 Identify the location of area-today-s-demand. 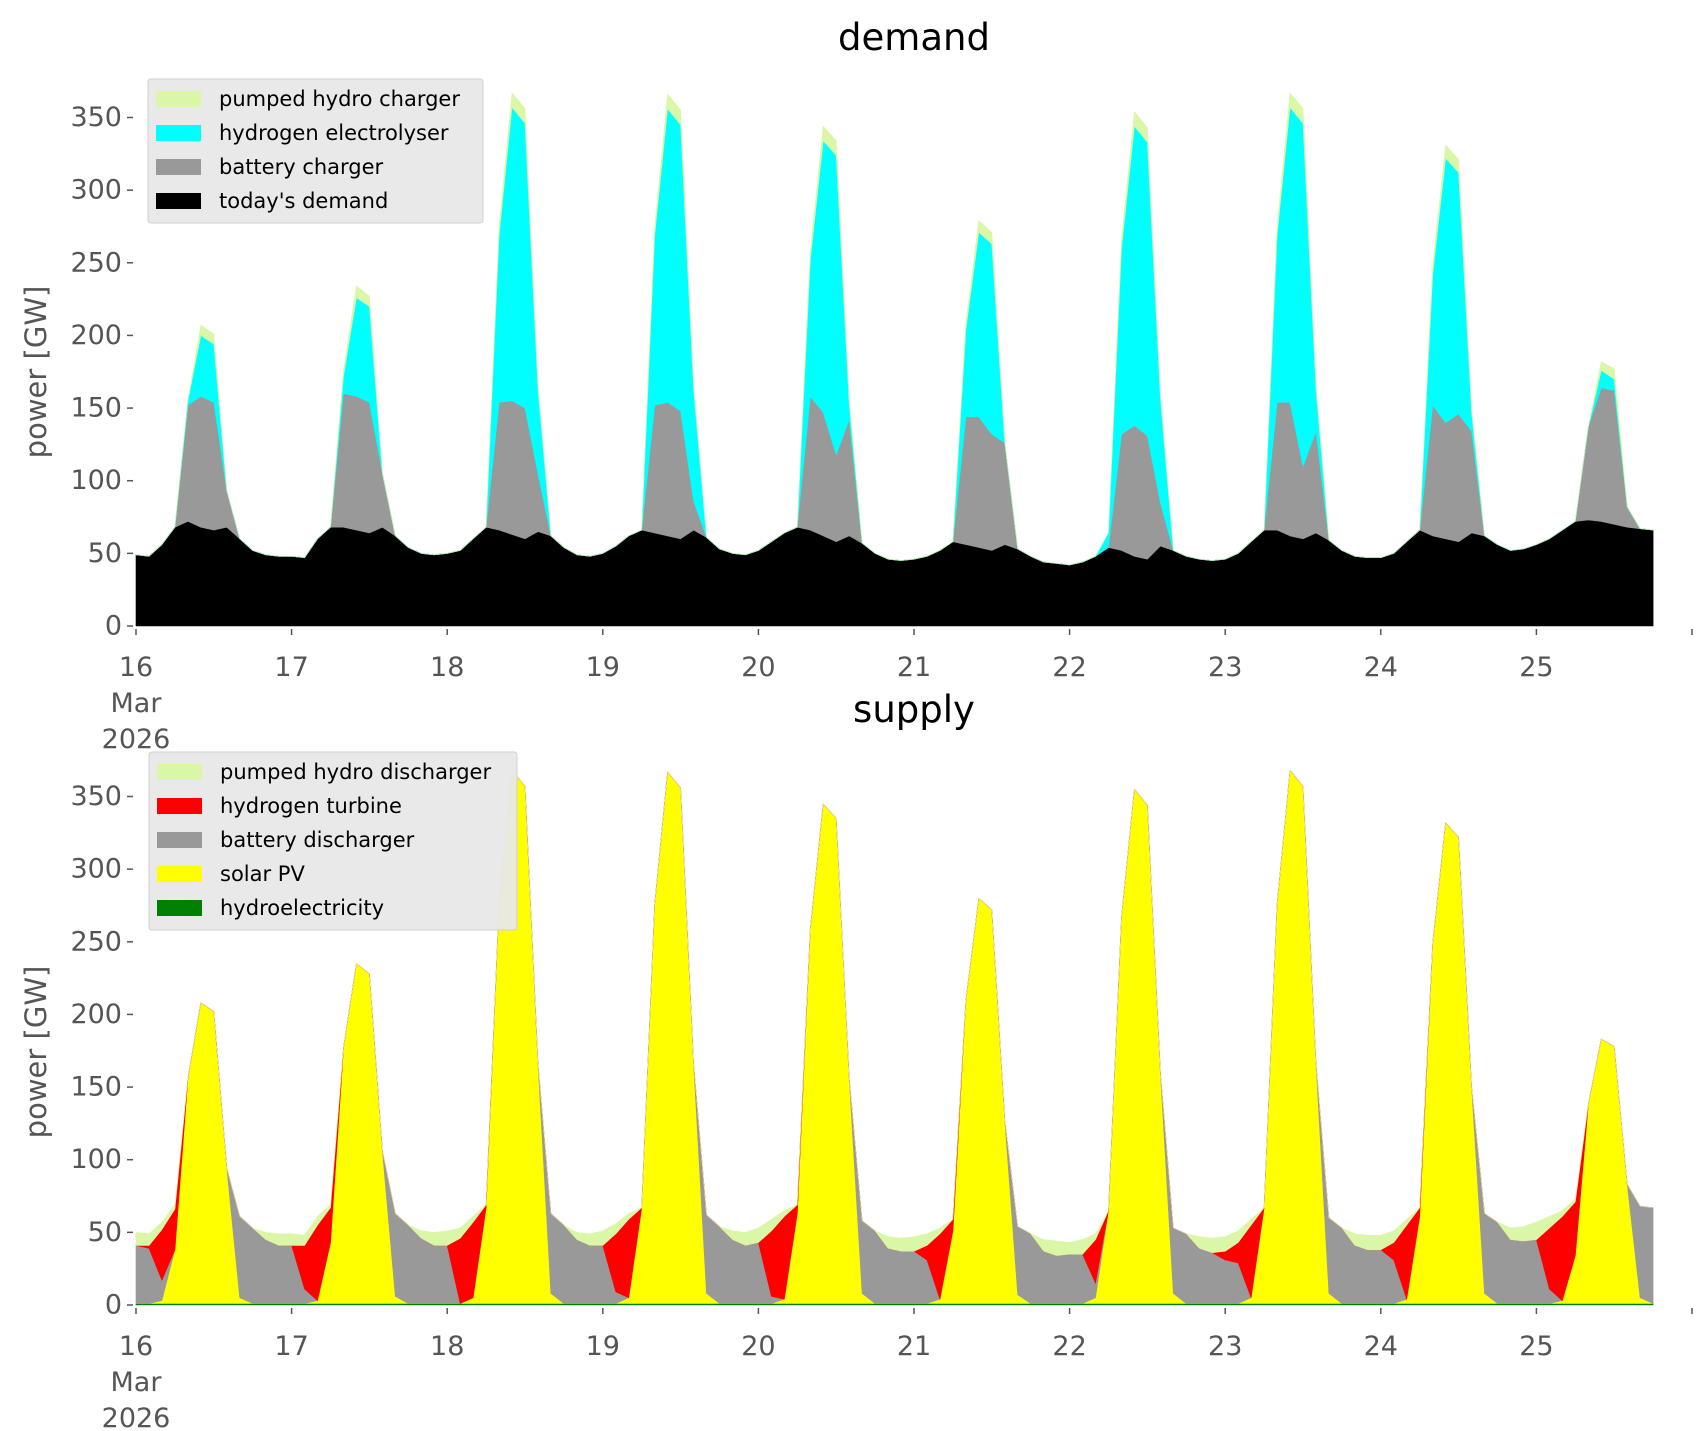
(894, 573).